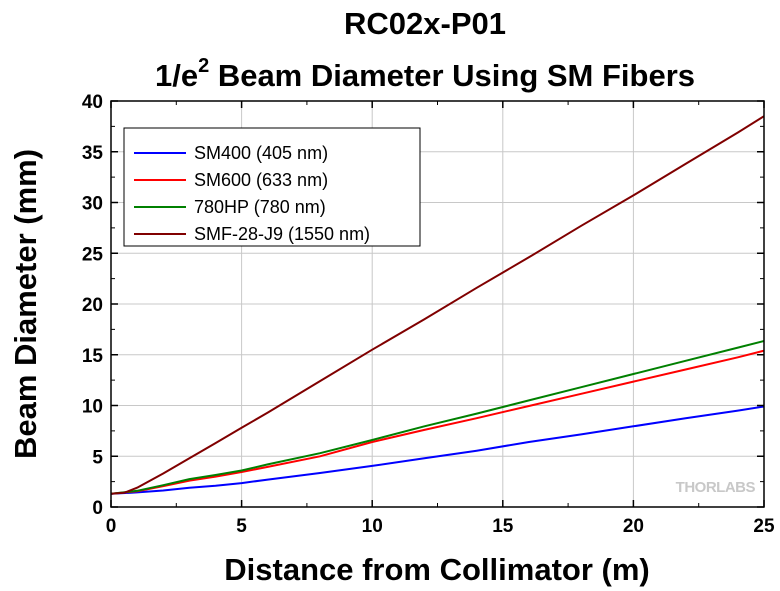 This screenshot has width=780, height=591. What do you see at coordinates (764, 526) in the screenshot?
I see `x-tick-label: 25` at bounding box center [764, 526].